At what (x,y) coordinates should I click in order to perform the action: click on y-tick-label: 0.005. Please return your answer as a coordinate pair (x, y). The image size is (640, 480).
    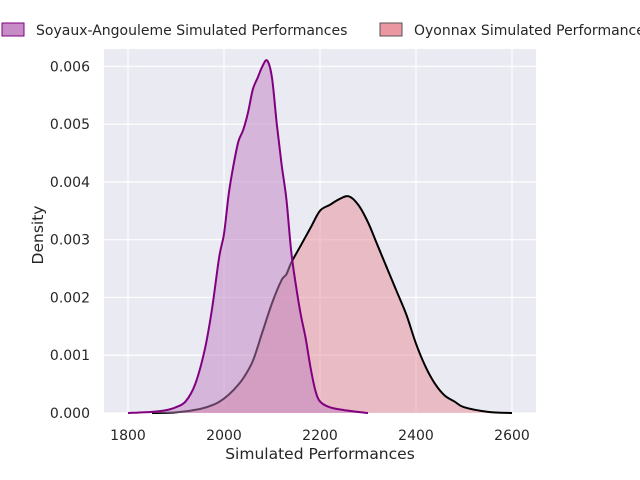
    Looking at the image, I should click on (70, 125).